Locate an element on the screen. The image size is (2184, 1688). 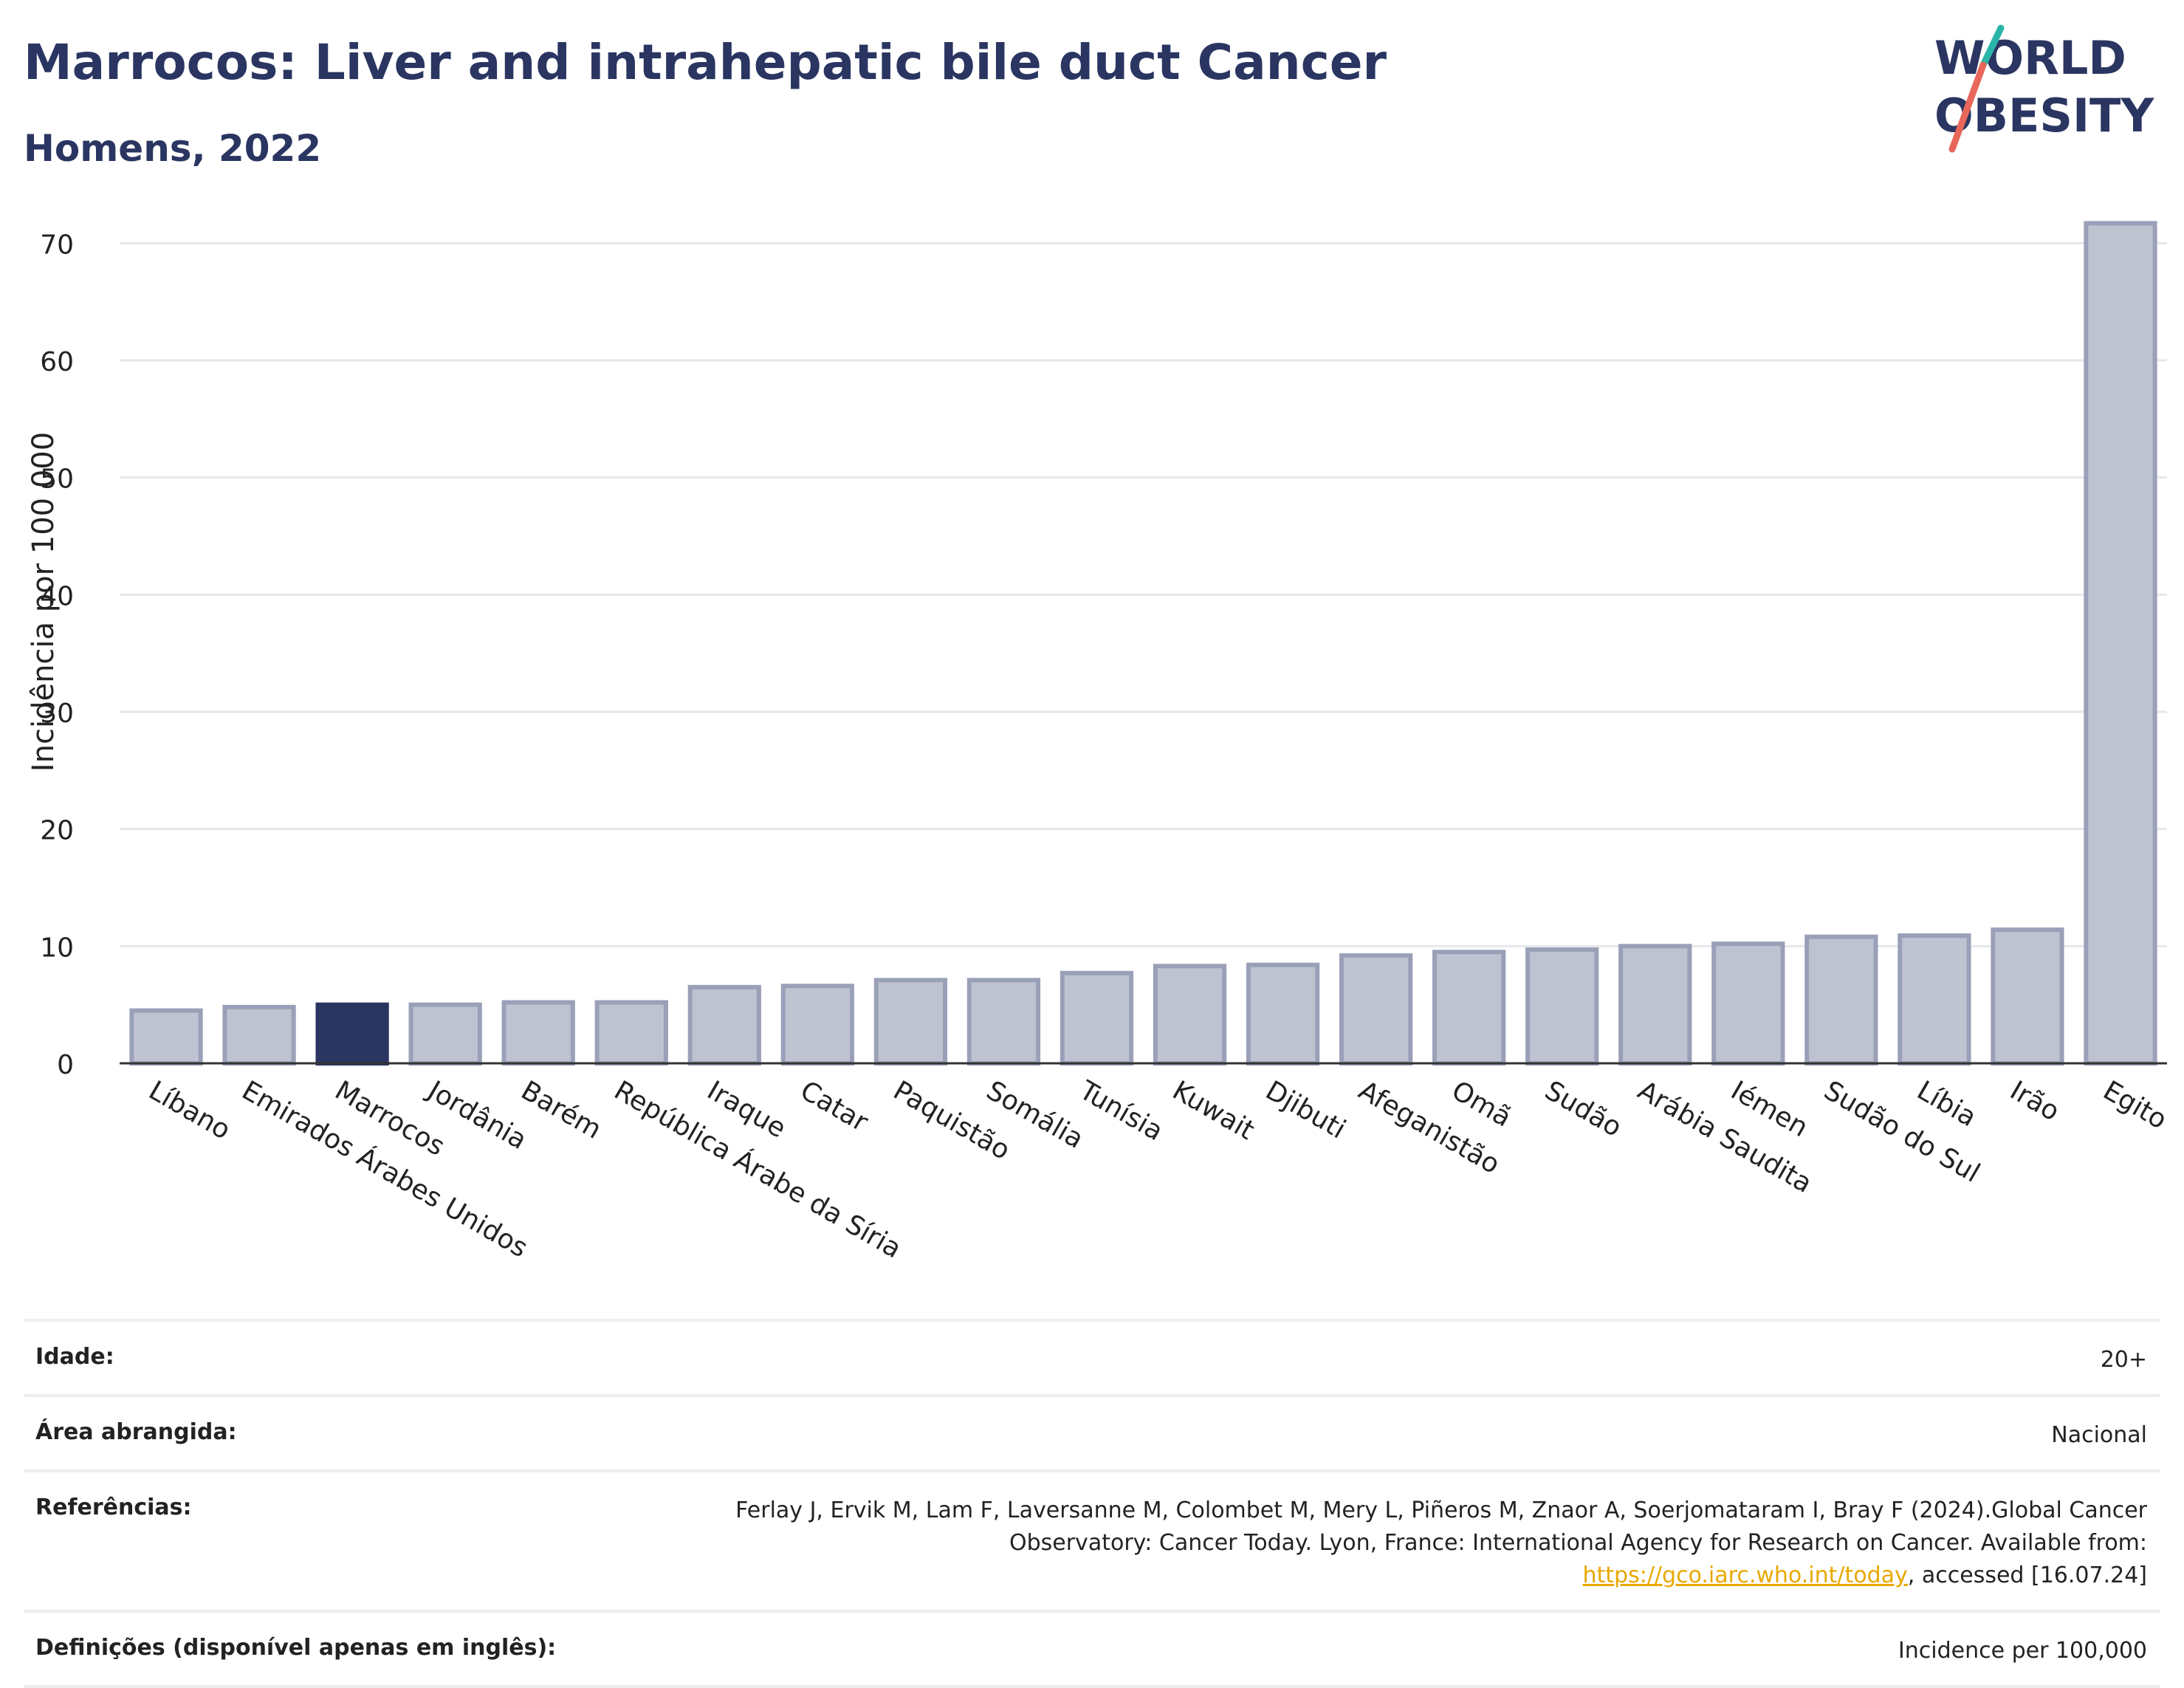
bar-somália is located at coordinates (1004, 1022).